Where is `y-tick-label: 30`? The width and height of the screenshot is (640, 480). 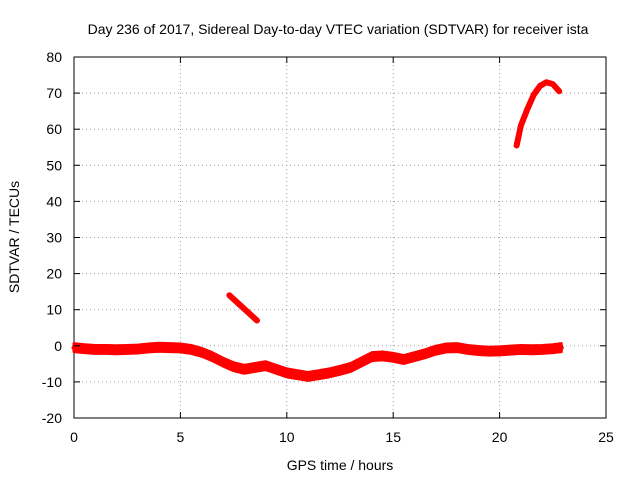
y-tick-label: 30 is located at coordinates (54, 238).